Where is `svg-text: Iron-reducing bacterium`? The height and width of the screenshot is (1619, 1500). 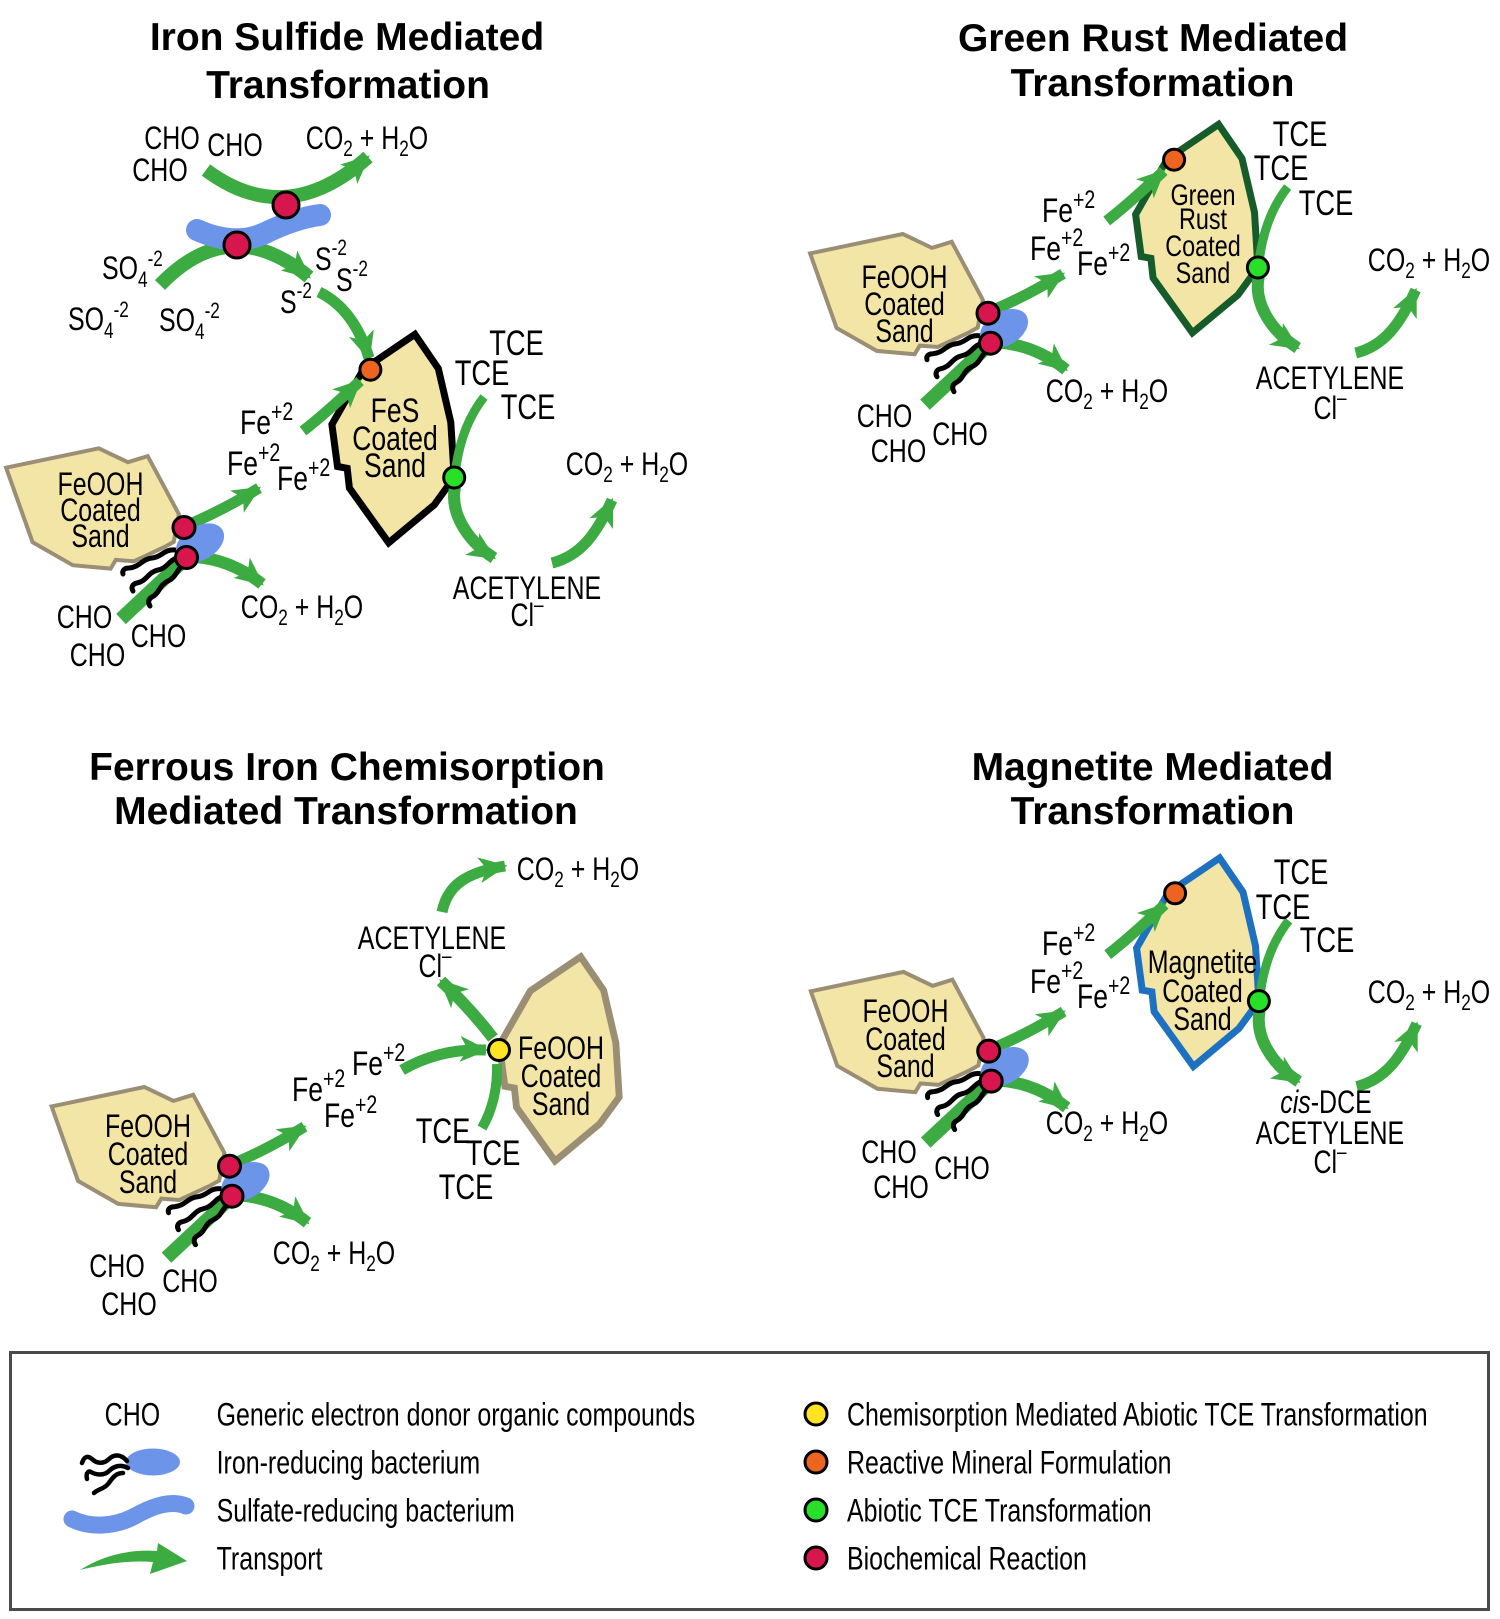 svg-text: Iron-reducing bacterium is located at coordinates (349, 1464).